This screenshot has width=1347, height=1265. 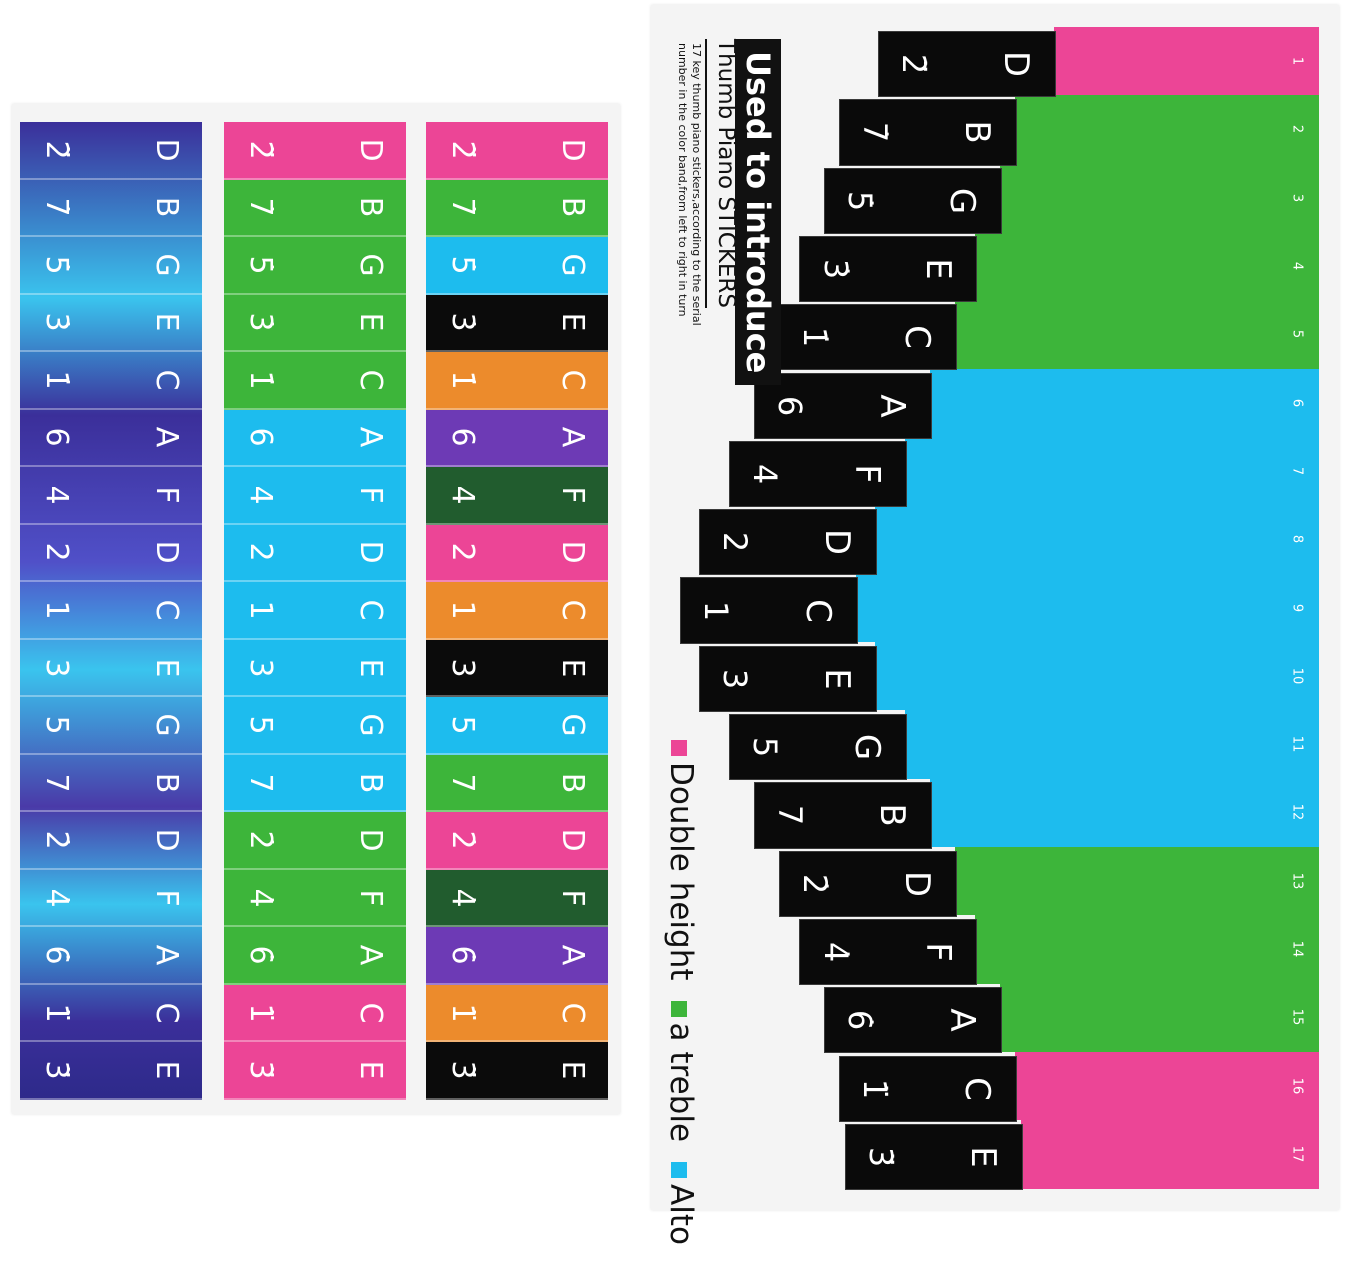 What do you see at coordinates (875, 1088) in the screenshot?
I see `key-note-number: 1̈` at bounding box center [875, 1088].